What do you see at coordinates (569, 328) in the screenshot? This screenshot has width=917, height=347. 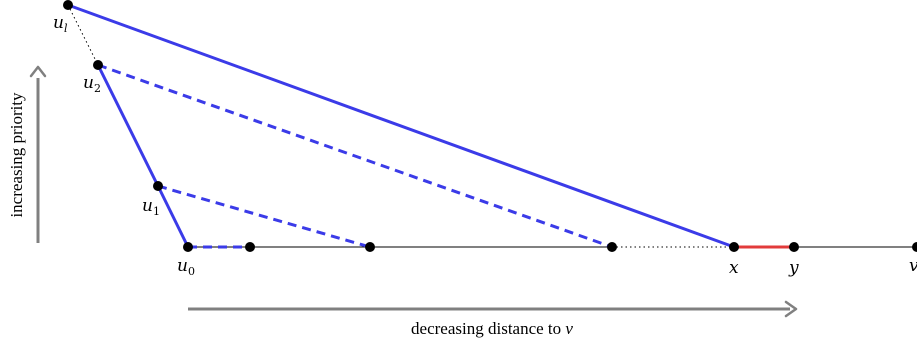 I see `distance-axis-label-var: v` at bounding box center [569, 328].